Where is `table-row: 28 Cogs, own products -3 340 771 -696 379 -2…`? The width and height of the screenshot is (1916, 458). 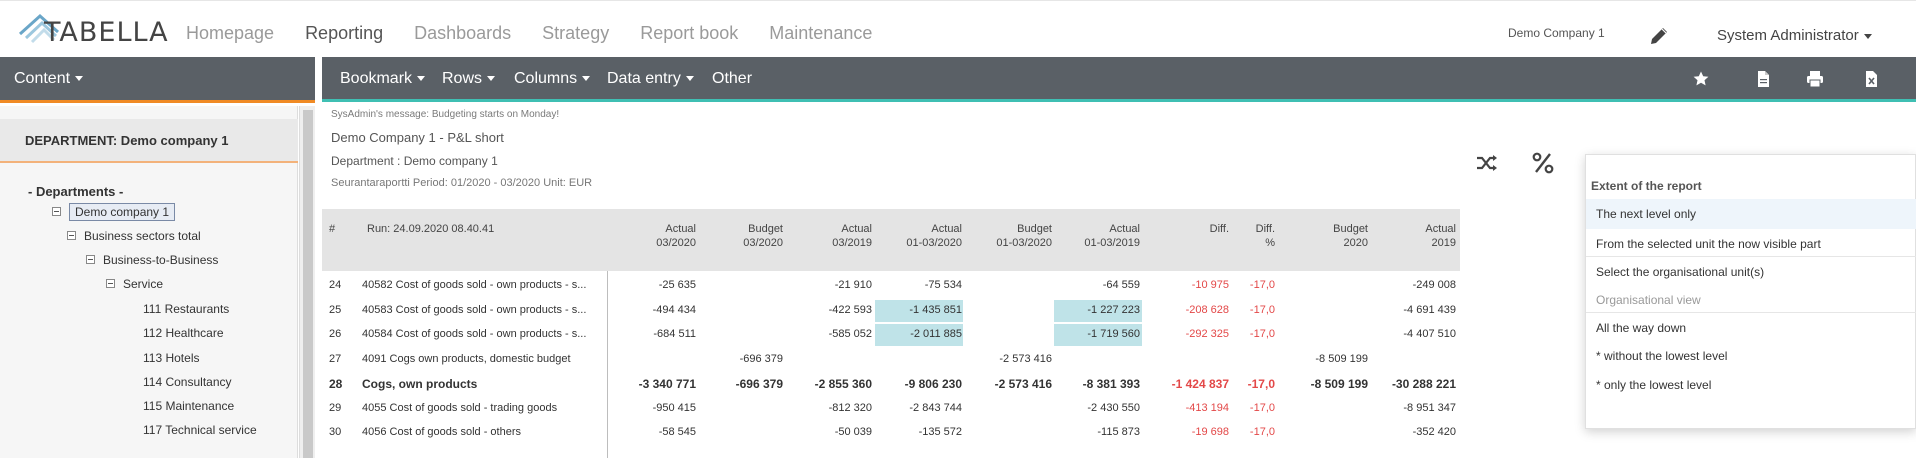 table-row: 28 Cogs, own products -3 340 771 -696 379 -2… is located at coordinates (891, 384).